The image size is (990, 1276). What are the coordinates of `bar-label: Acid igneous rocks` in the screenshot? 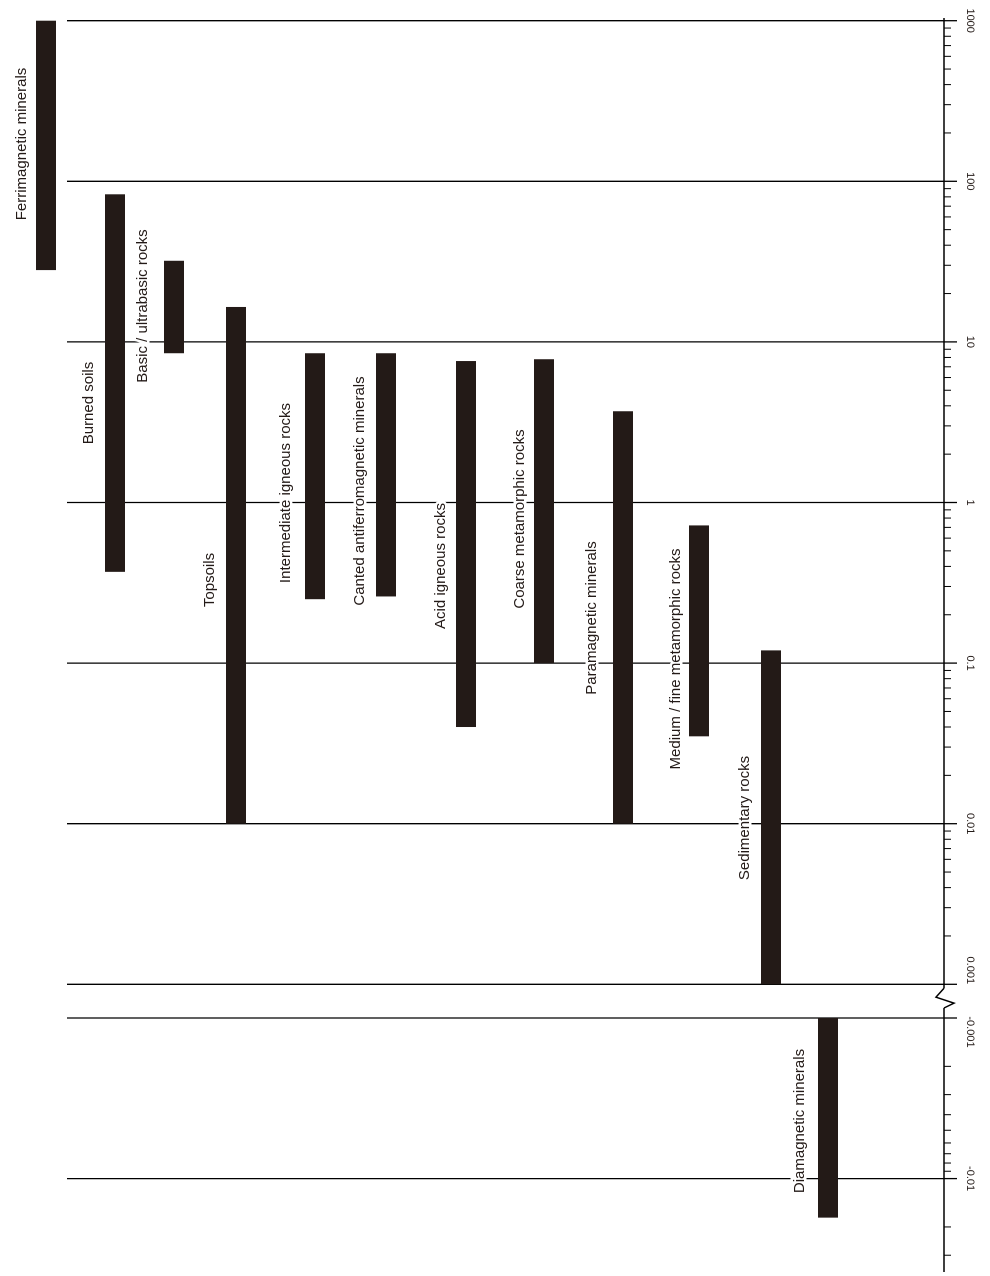 It's located at (440, 566).